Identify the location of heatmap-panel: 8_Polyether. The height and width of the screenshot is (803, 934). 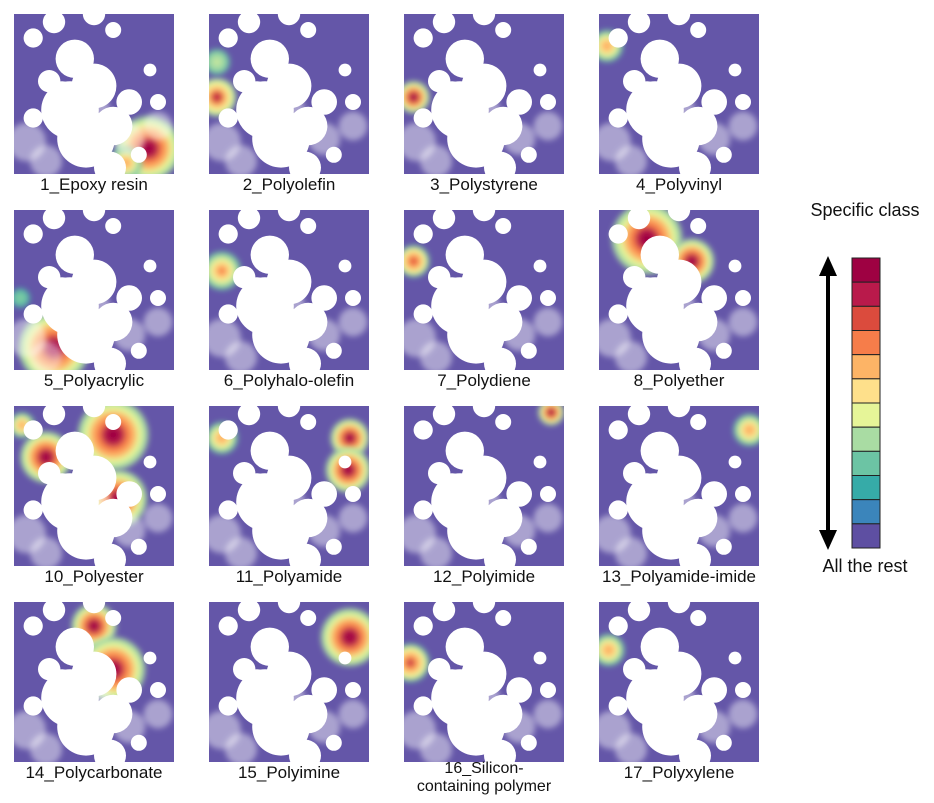
(679, 310).